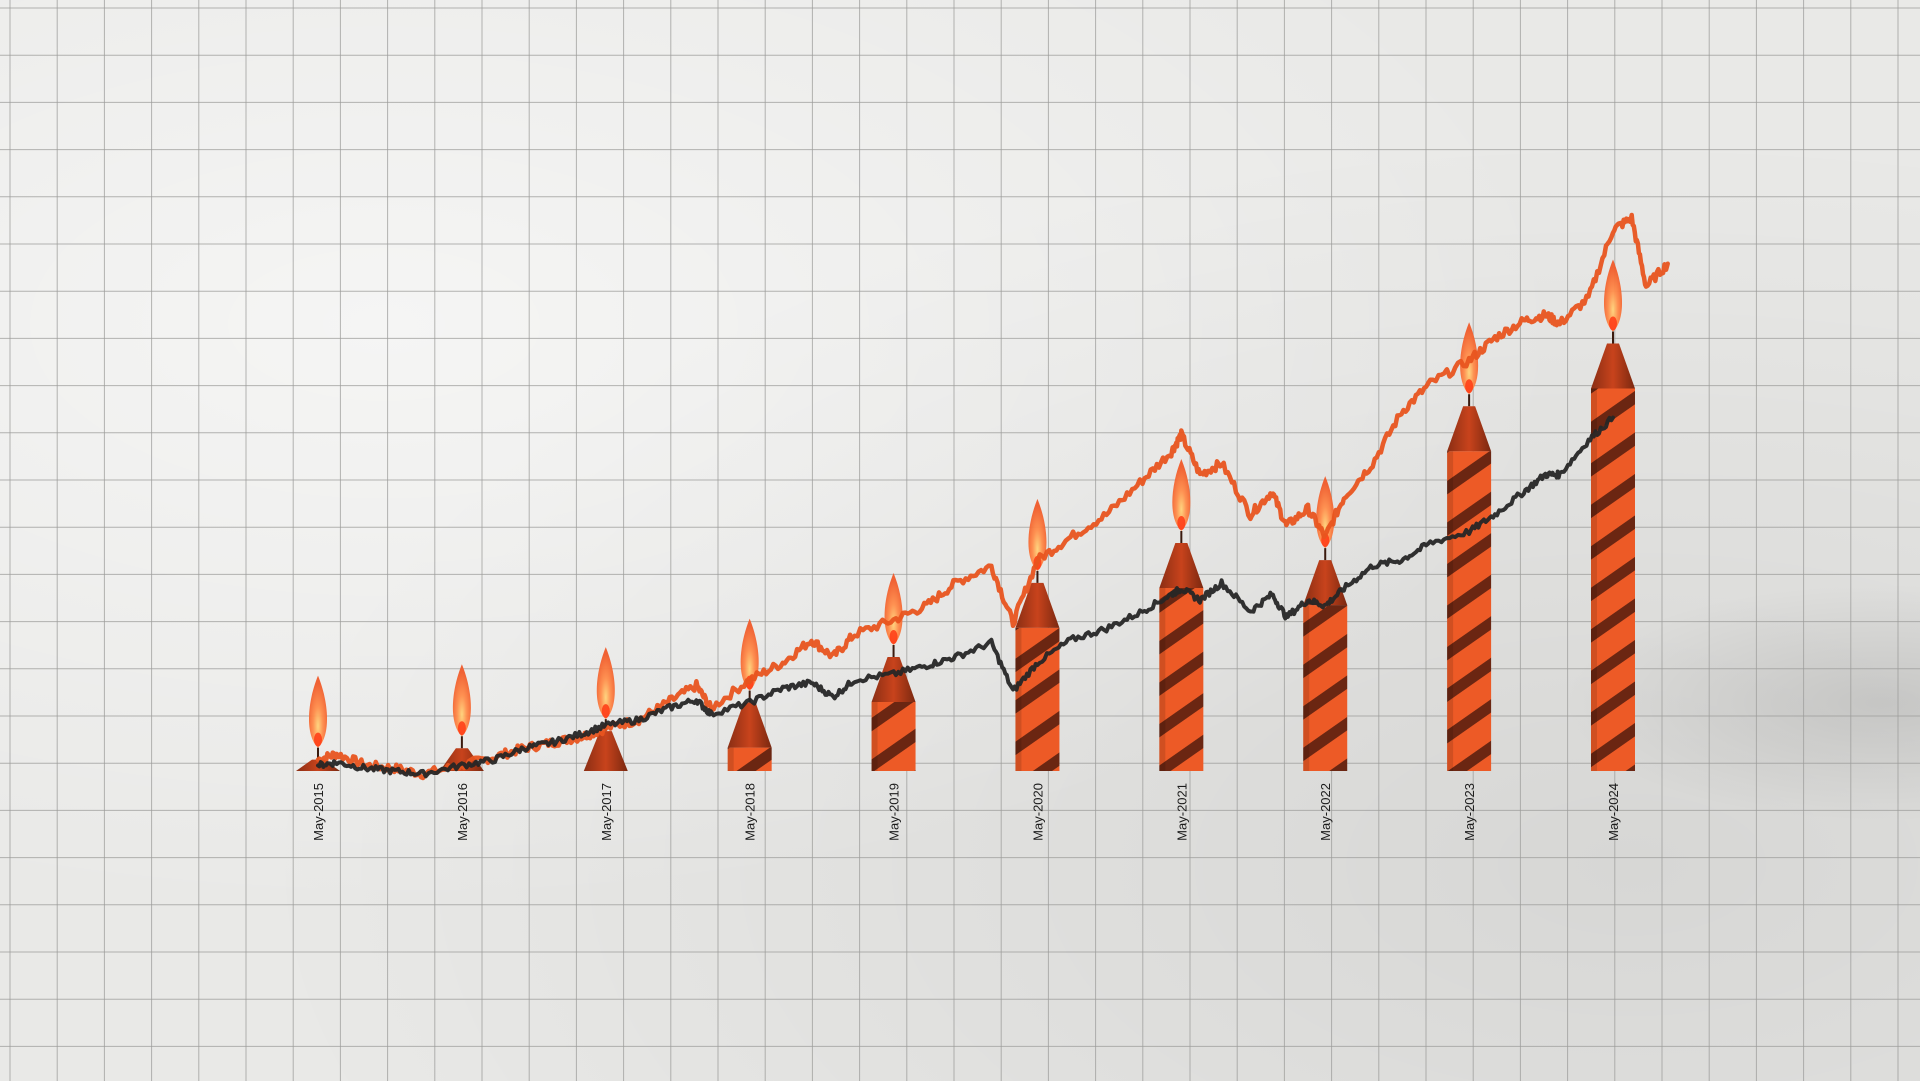  Describe the element at coordinates (606, 812) in the screenshot. I see `x-tick-label: May-2017` at that location.